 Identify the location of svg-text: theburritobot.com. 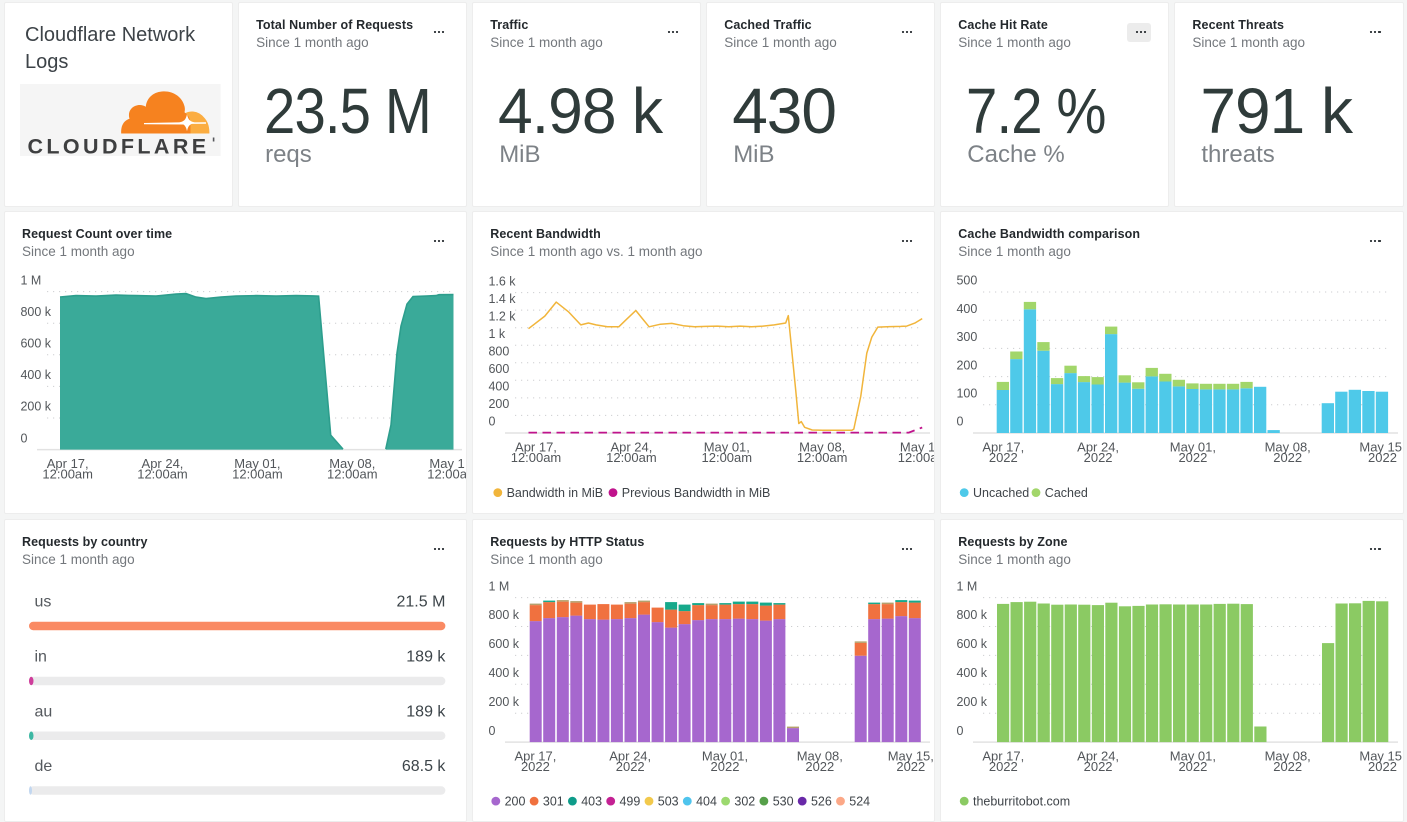
(1021, 801).